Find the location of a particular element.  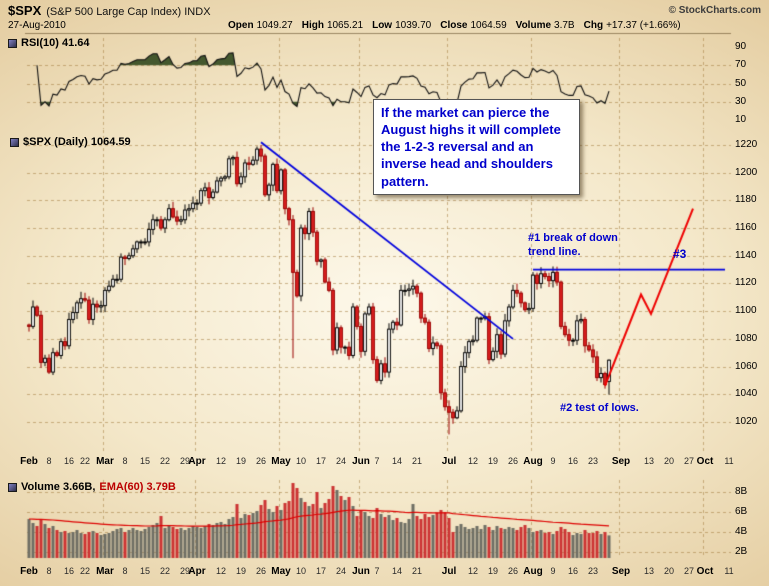

volume-axis-tick: 6B is located at coordinates (741, 511).